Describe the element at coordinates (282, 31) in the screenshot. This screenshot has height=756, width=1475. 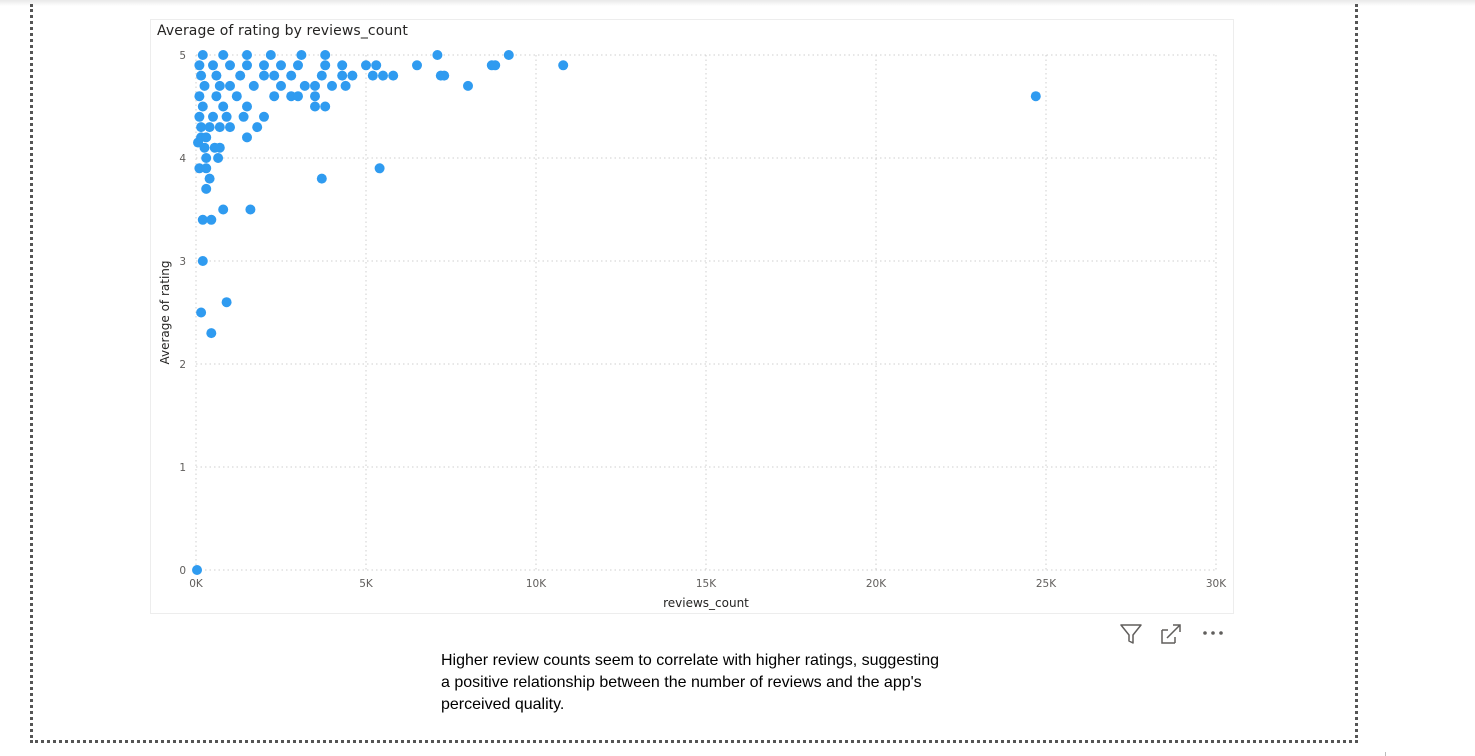
I see `chart-title: Average of rating by reviews_count` at that location.